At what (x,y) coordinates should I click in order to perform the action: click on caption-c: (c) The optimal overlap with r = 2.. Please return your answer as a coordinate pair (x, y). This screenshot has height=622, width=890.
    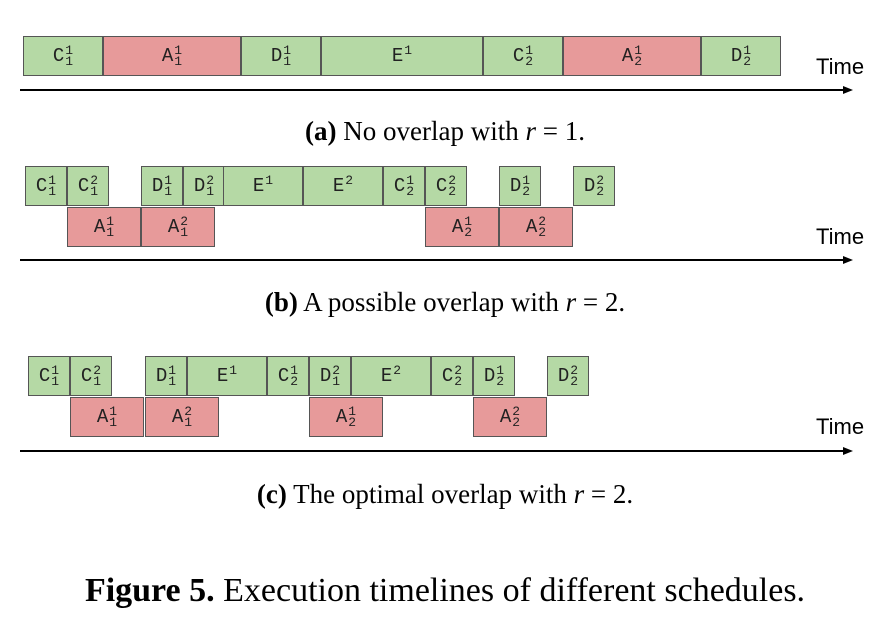
    Looking at the image, I should click on (445, 494).